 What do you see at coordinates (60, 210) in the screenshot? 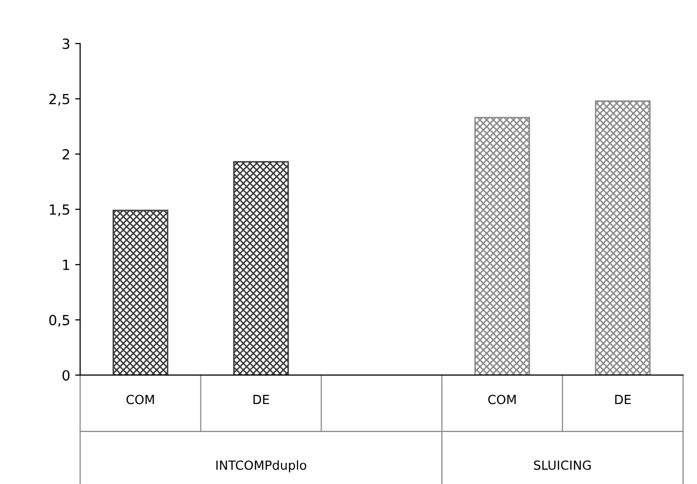
I see `y-tick-label: 1,5` at bounding box center [60, 210].